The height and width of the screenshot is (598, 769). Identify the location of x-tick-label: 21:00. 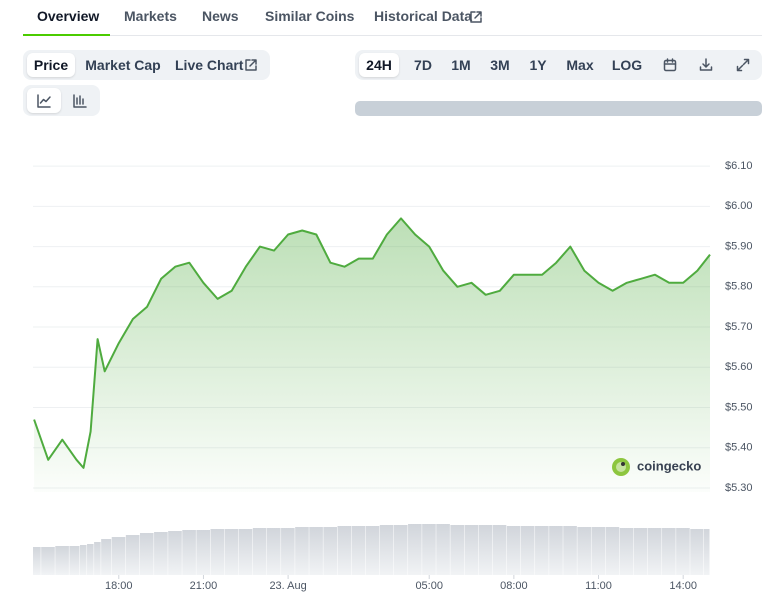
(204, 586).